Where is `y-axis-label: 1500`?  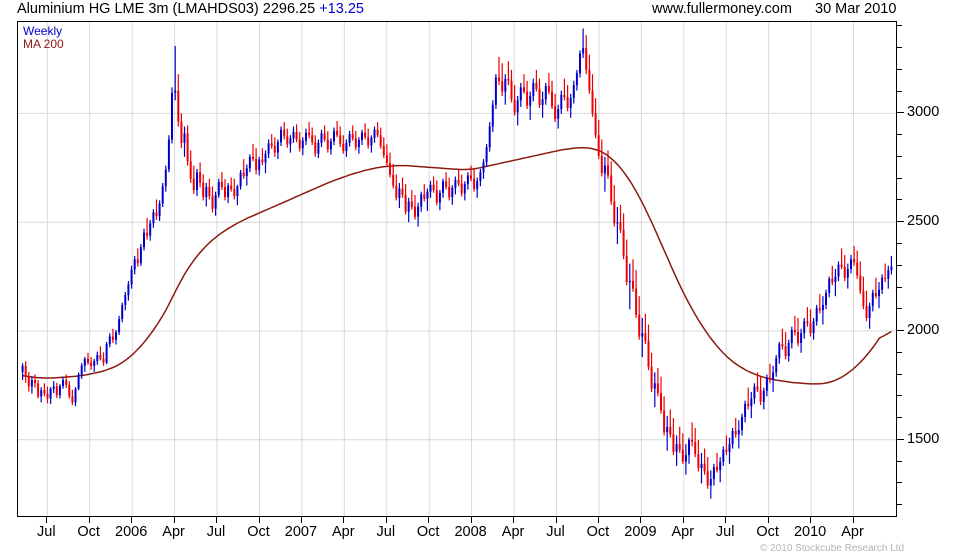
y-axis-label: 1500 is located at coordinates (923, 438).